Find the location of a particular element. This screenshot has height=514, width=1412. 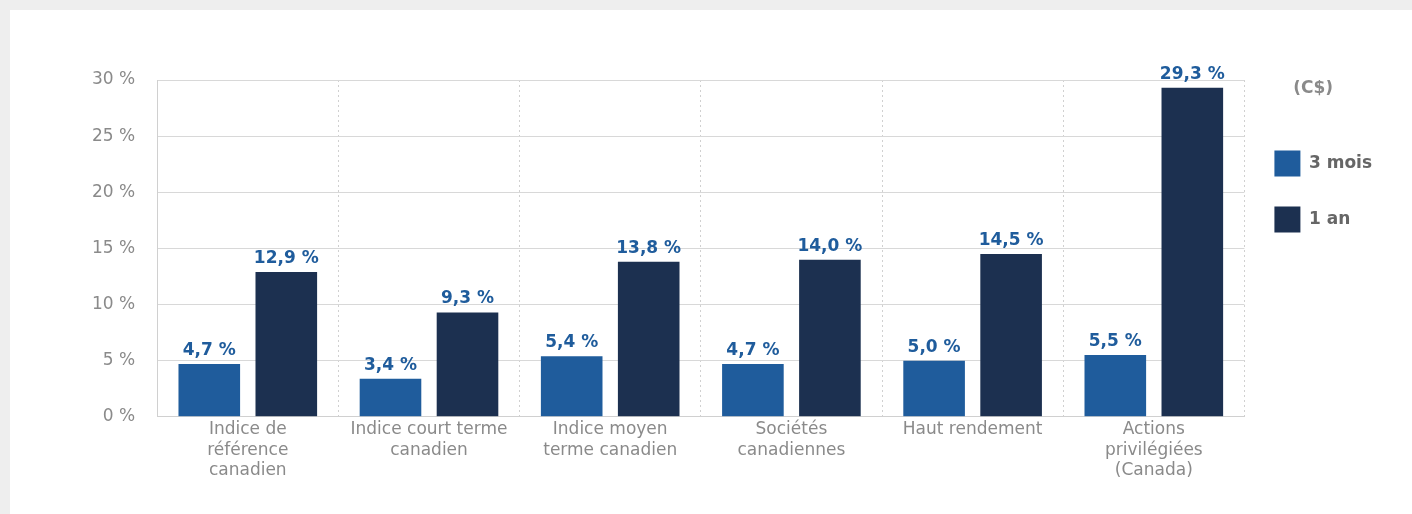

data-label: 9,3 % is located at coordinates (467, 297).